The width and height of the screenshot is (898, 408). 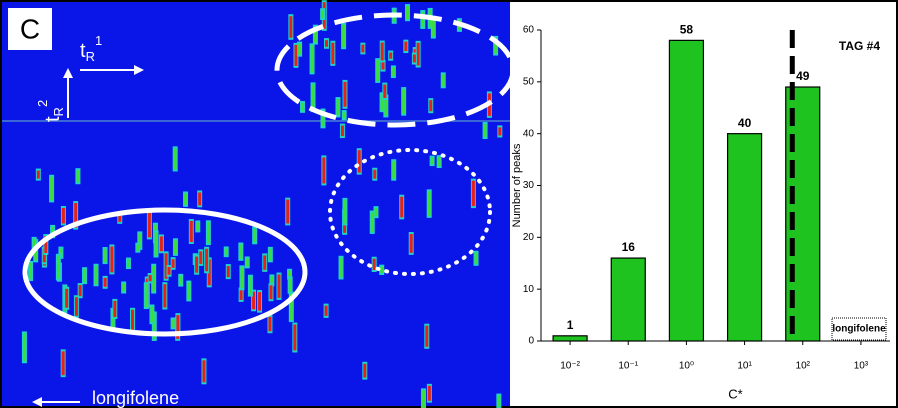 What do you see at coordinates (517, 185) in the screenshot?
I see `y-axis-label: Number of peaks` at bounding box center [517, 185].